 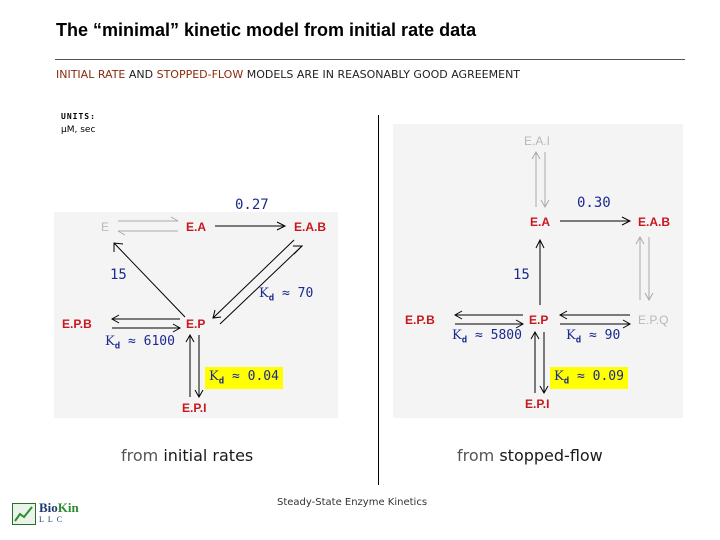 What do you see at coordinates (370, 59) in the screenshot?
I see `title-rule` at bounding box center [370, 59].